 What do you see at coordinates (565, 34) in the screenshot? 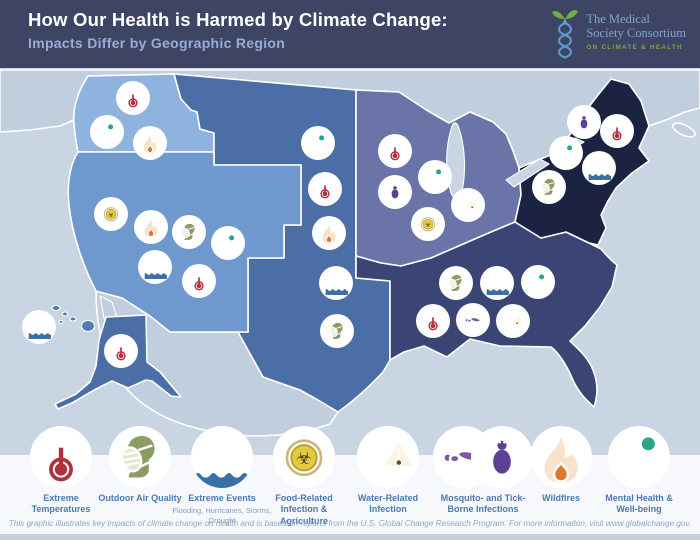
I see `caduceus-leaf-icon` at bounding box center [565, 34].